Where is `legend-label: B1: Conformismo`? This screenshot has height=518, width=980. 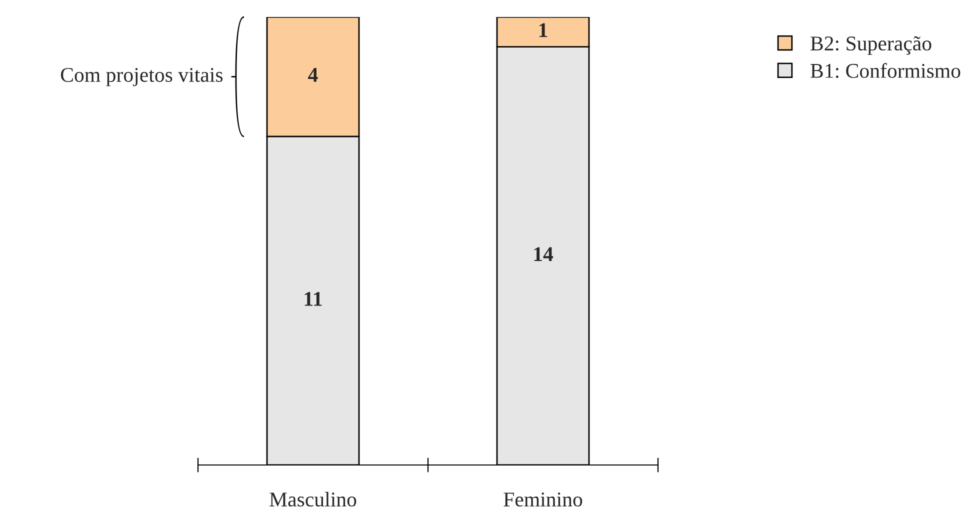
legend-label: B1: Conformismo is located at coordinates (885, 70).